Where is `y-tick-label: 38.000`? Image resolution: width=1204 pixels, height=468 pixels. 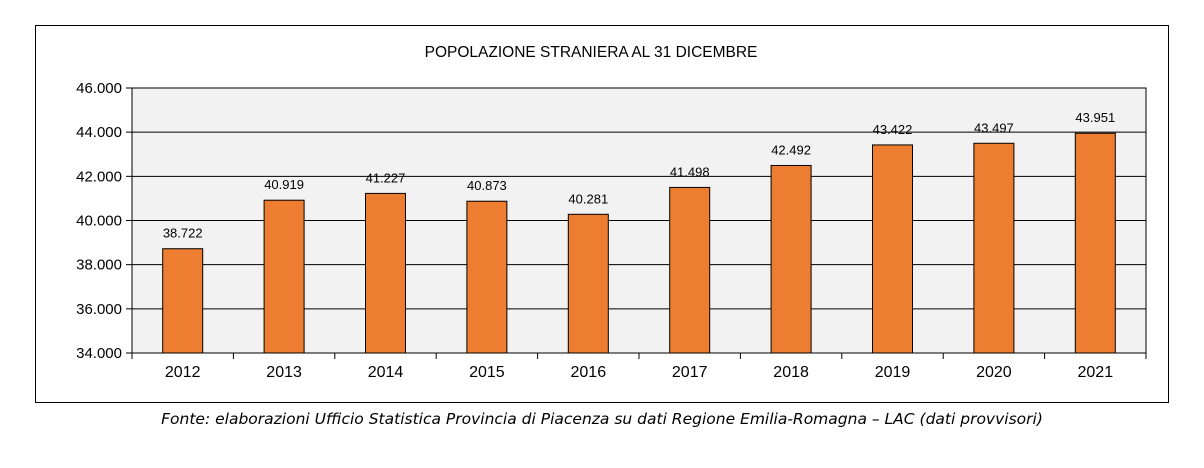 y-tick-label: 38.000 is located at coordinates (99, 265).